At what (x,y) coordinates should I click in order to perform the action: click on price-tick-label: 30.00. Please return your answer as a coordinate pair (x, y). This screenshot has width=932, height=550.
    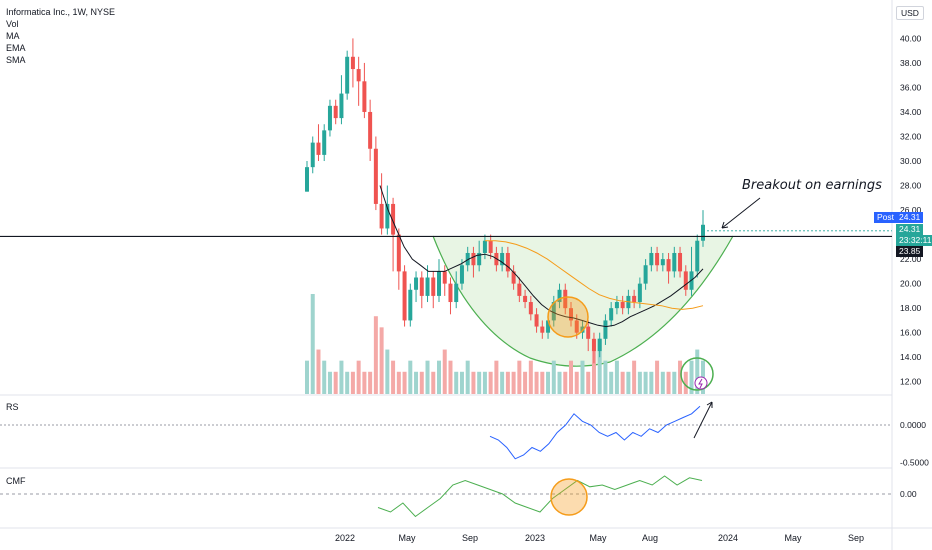
    Looking at the image, I should click on (911, 161).